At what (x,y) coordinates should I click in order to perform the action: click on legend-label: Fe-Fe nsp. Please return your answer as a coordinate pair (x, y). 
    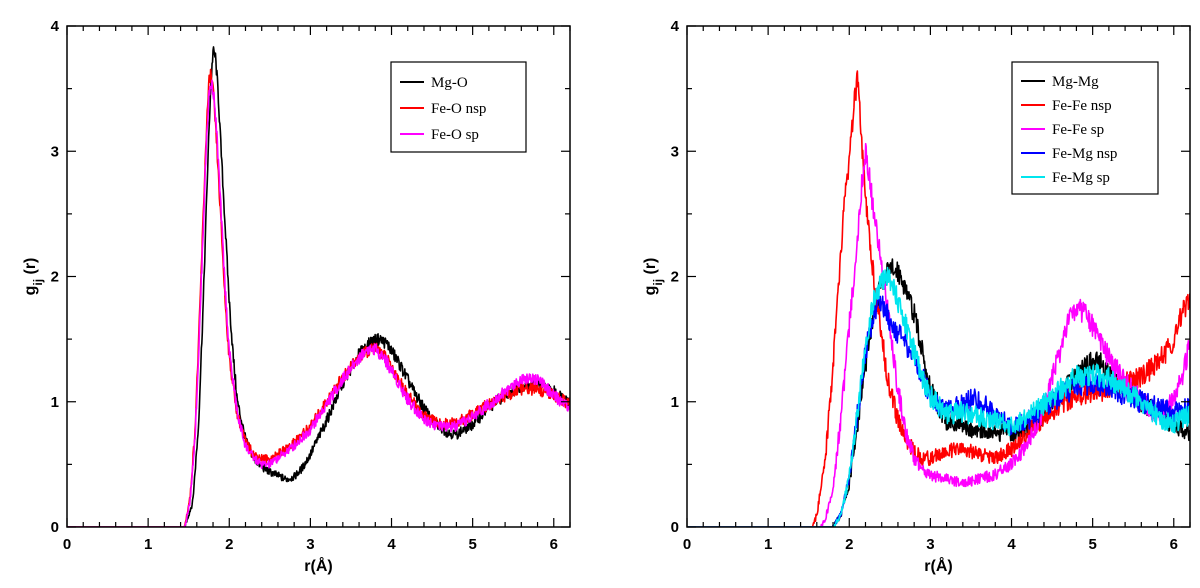
    Looking at the image, I should click on (1082, 106).